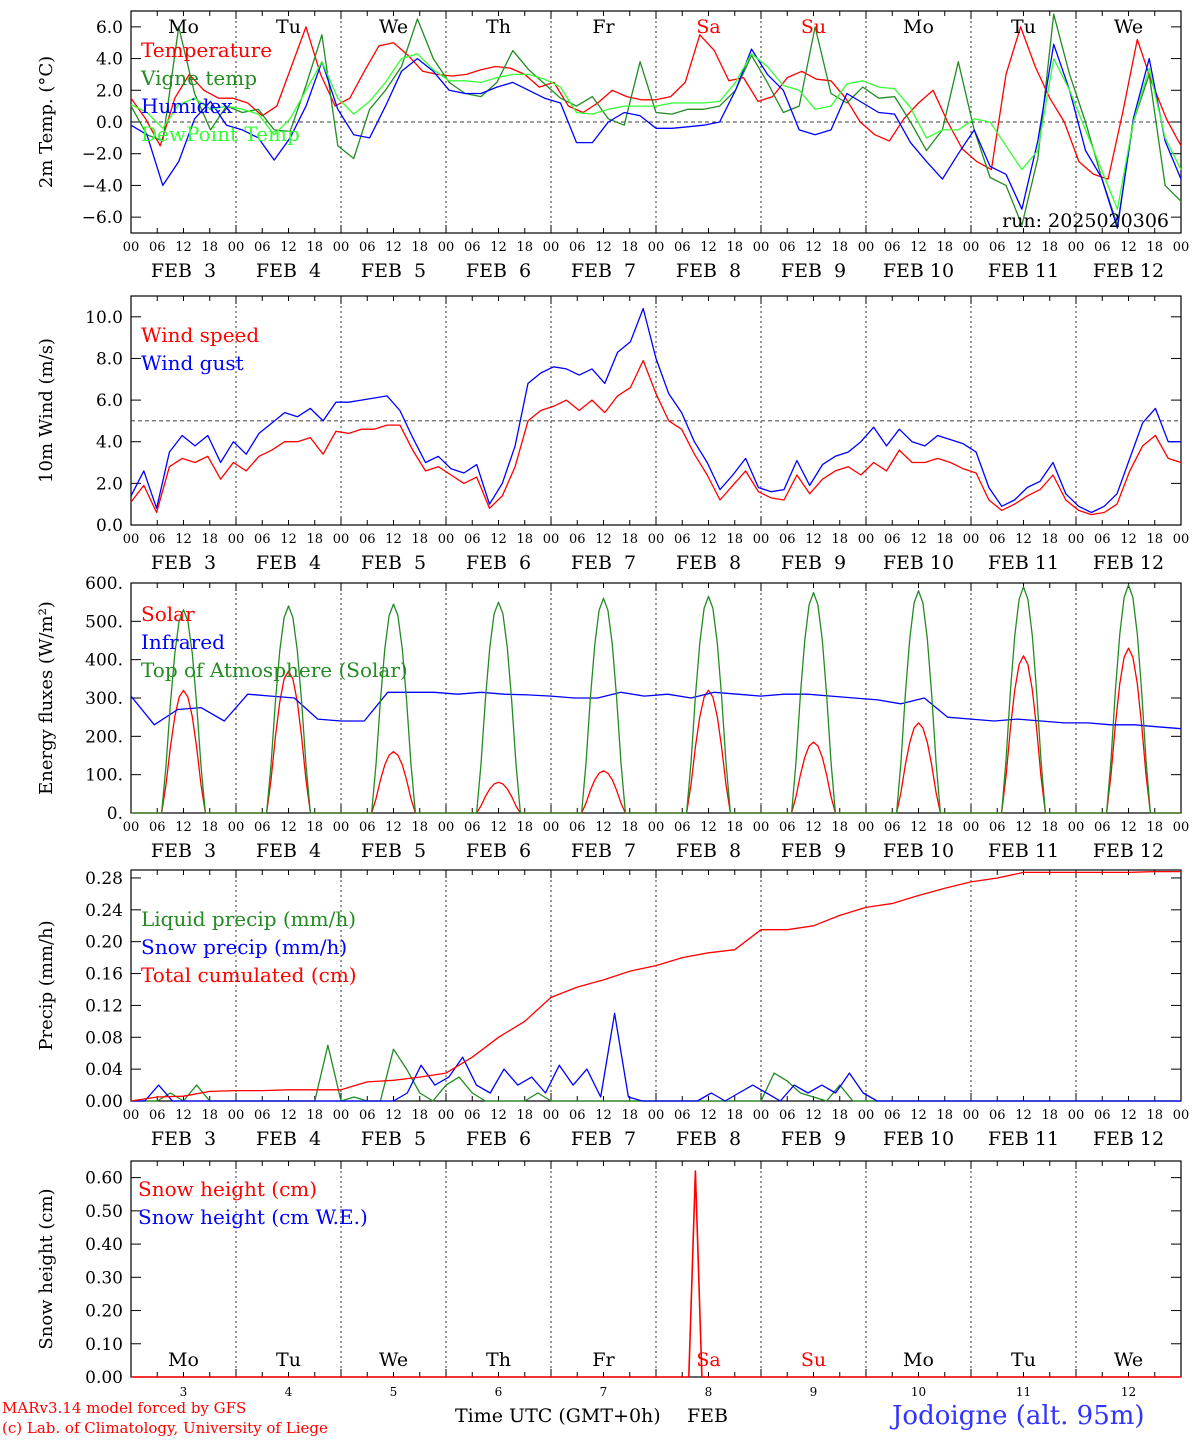 The image size is (1194, 1440). Describe the element at coordinates (499, 1392) in the screenshot. I see `day-number-label: 6` at that location.